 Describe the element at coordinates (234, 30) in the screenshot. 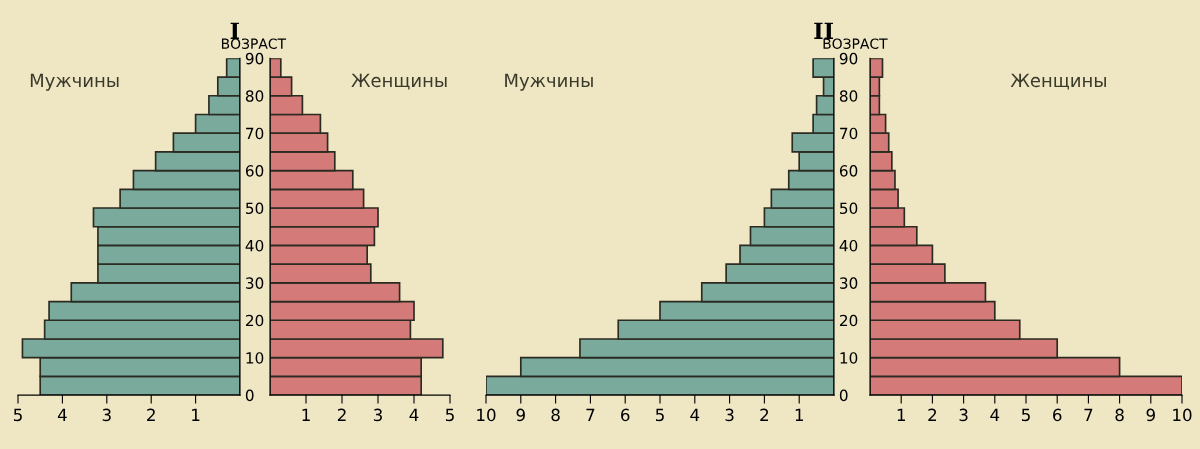

I see `chart-title: I` at that location.